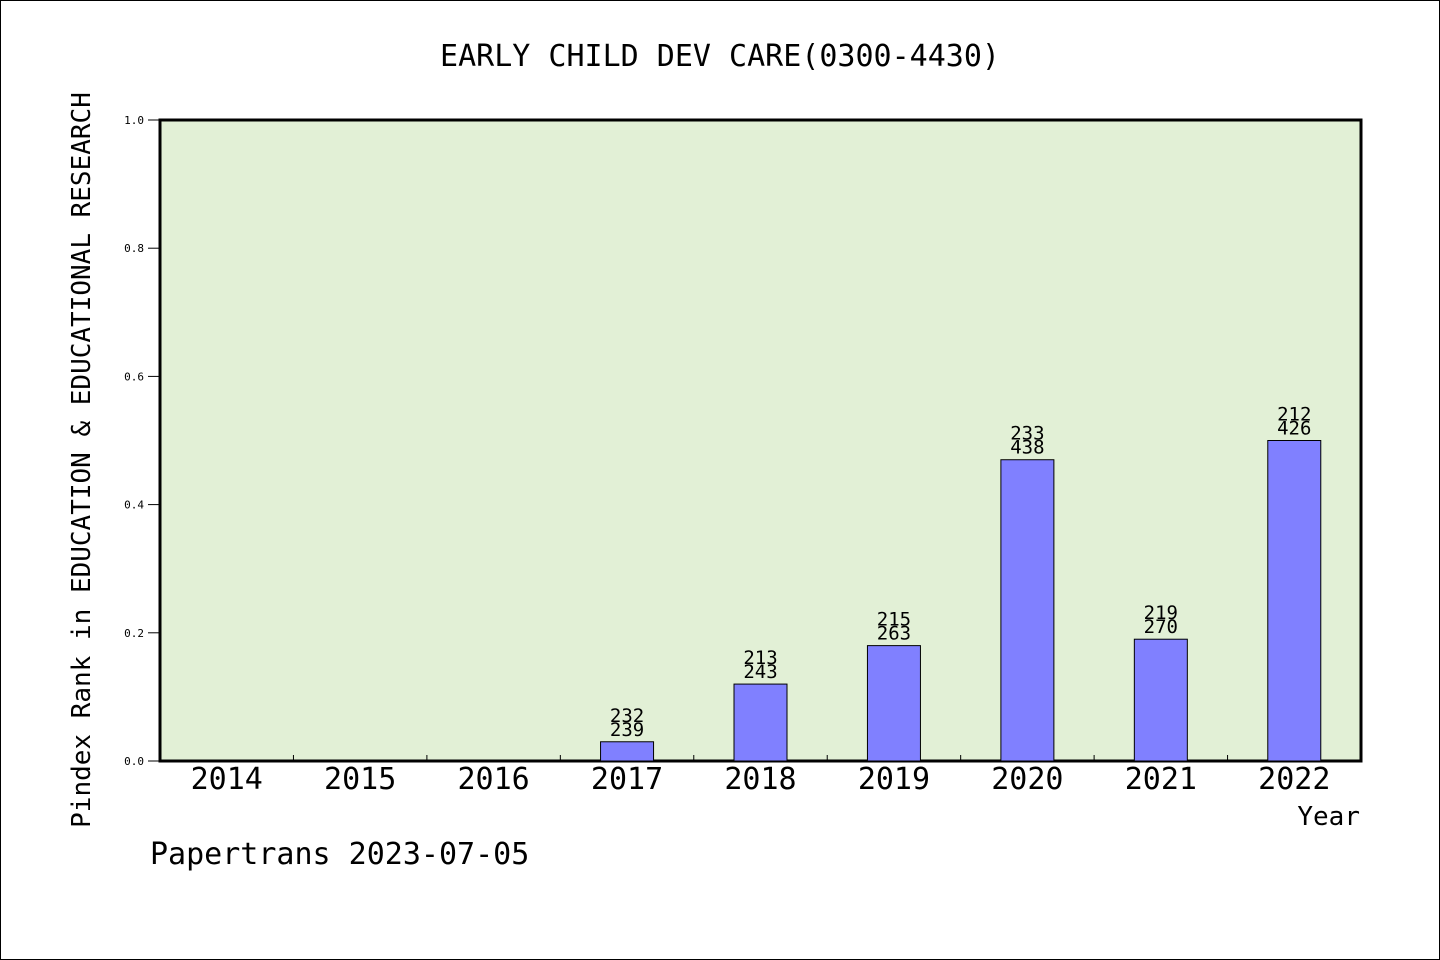 This screenshot has height=960, width=1440. What do you see at coordinates (339, 854) in the screenshot?
I see `source-footer: Papertrans 2023-07-05` at bounding box center [339, 854].